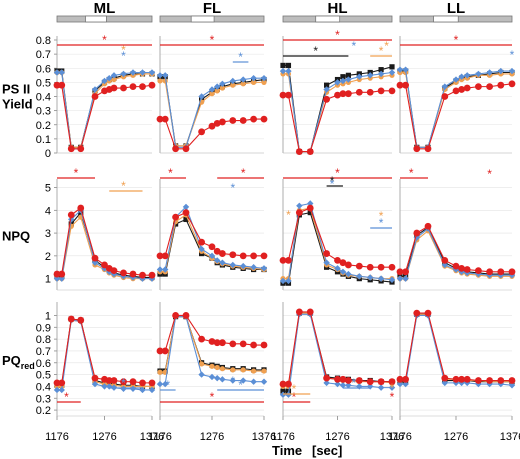  I want to click on y-tick-label: 0.2, so click(43, 126).